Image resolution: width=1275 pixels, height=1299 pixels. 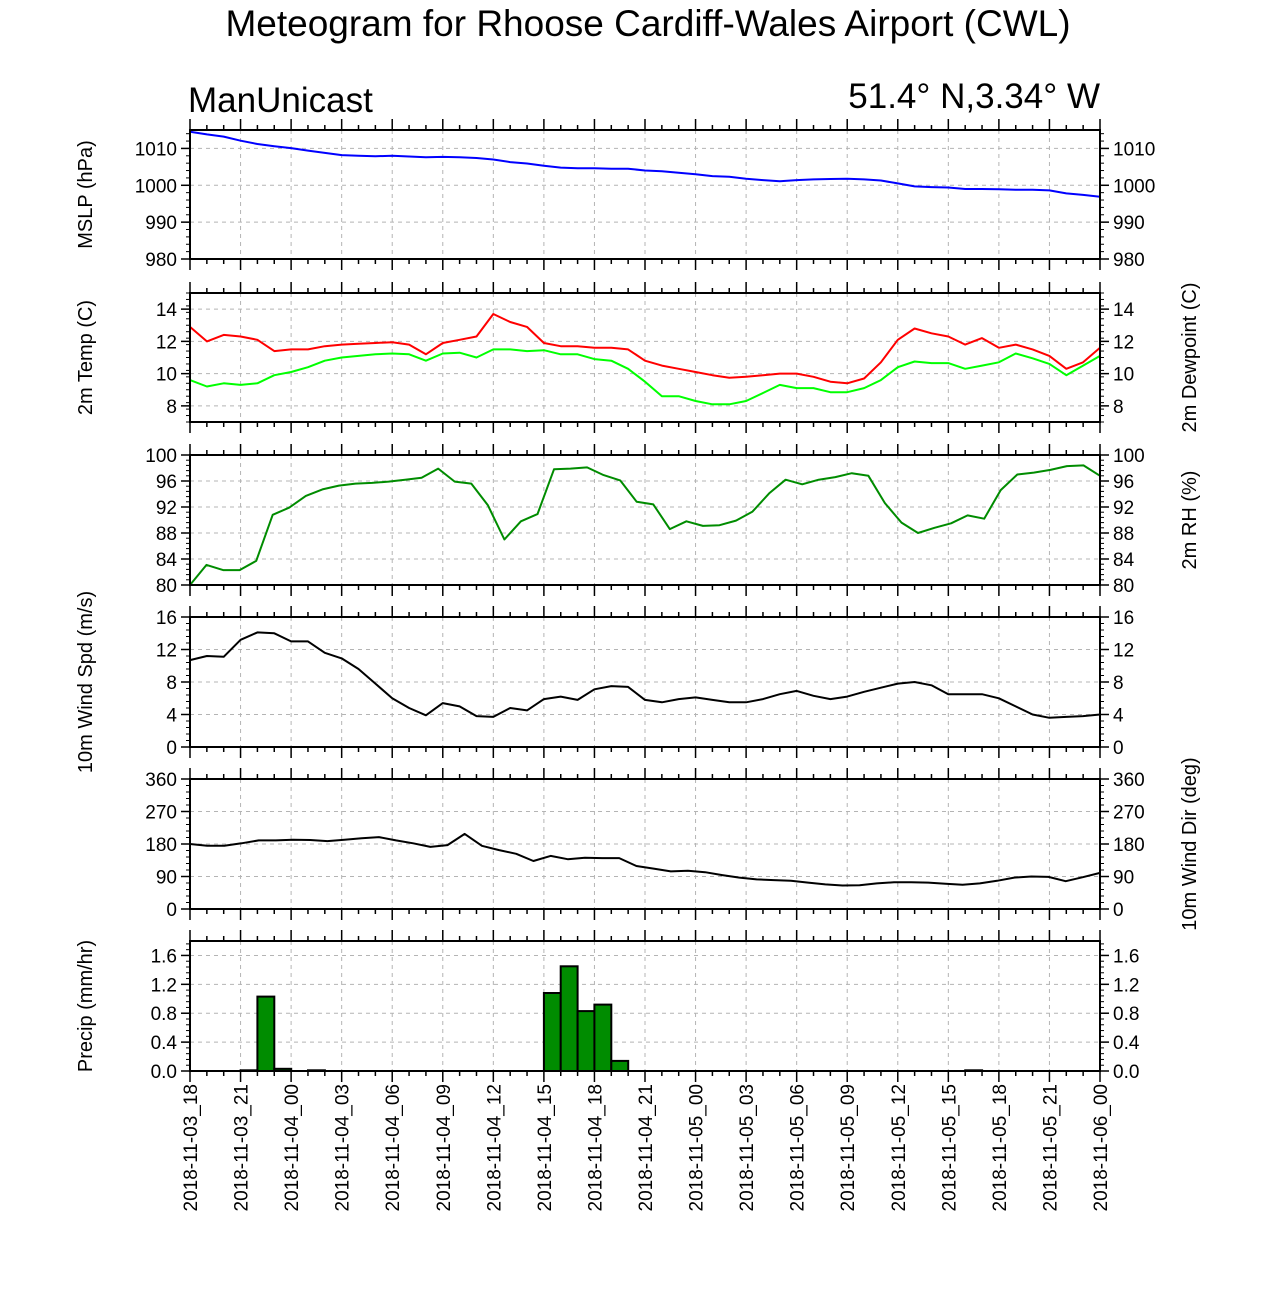 What do you see at coordinates (164, 1014) in the screenshot?
I see `y-tick-label-left: 0.8` at bounding box center [164, 1014].